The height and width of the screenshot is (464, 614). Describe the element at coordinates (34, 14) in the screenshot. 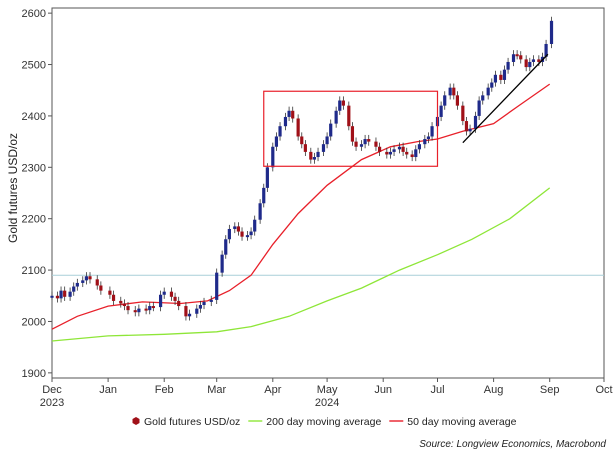

I see `y-tick-label: 2600` at that location.